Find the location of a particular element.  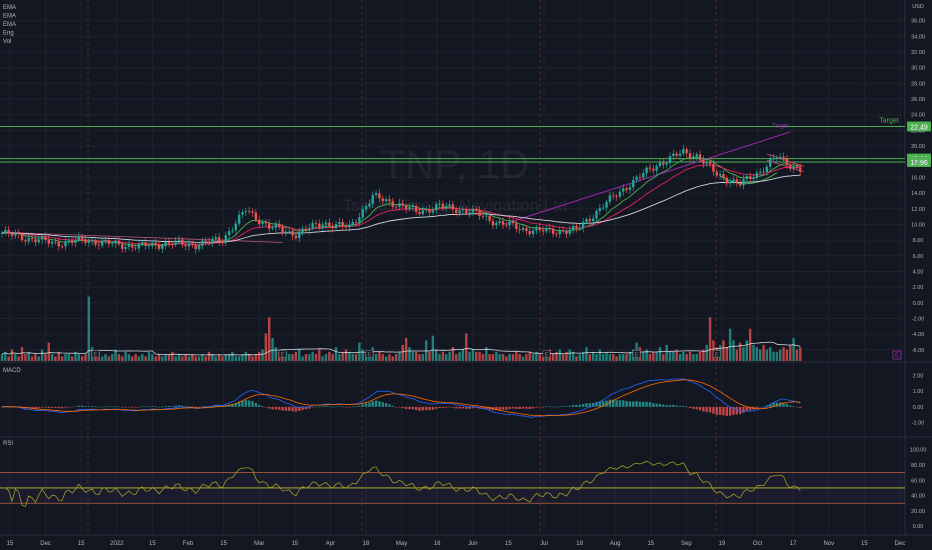

price-tick-label: 2.00 is located at coordinates (918, 288).